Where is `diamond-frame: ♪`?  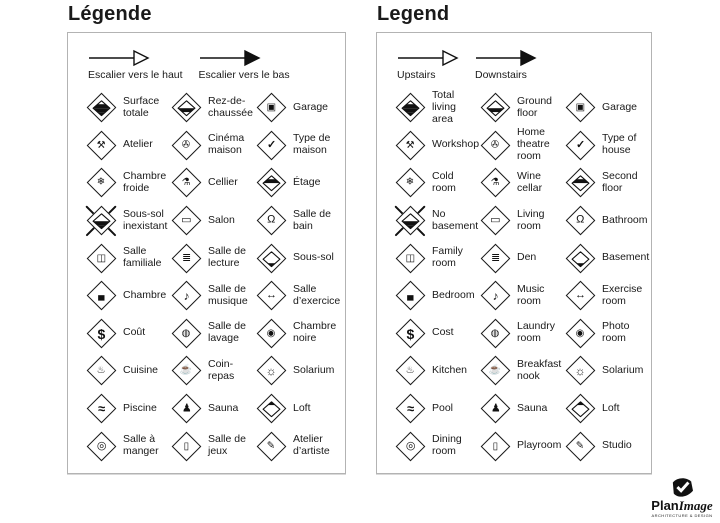
diamond-frame: ♪ is located at coordinates (186, 295).